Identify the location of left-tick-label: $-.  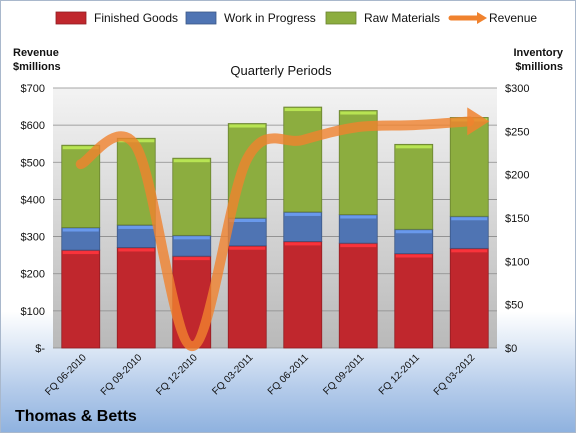
(40, 349).